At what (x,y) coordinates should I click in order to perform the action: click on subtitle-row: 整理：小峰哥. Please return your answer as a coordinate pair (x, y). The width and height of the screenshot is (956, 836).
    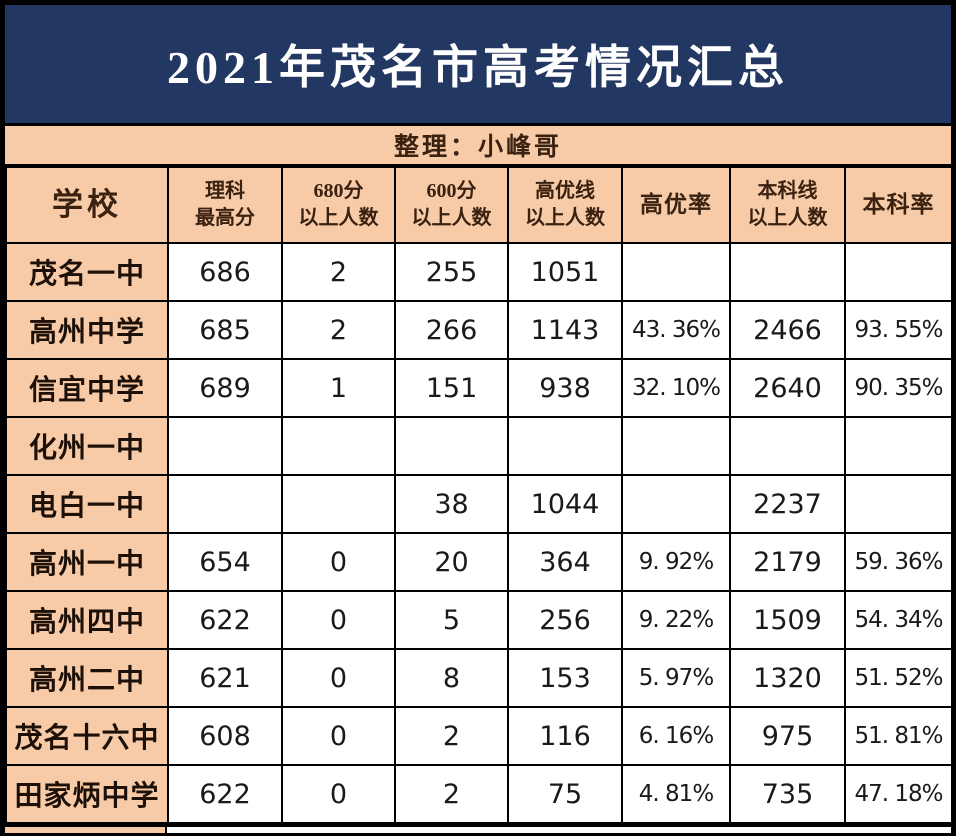
    Looking at the image, I should click on (478, 145).